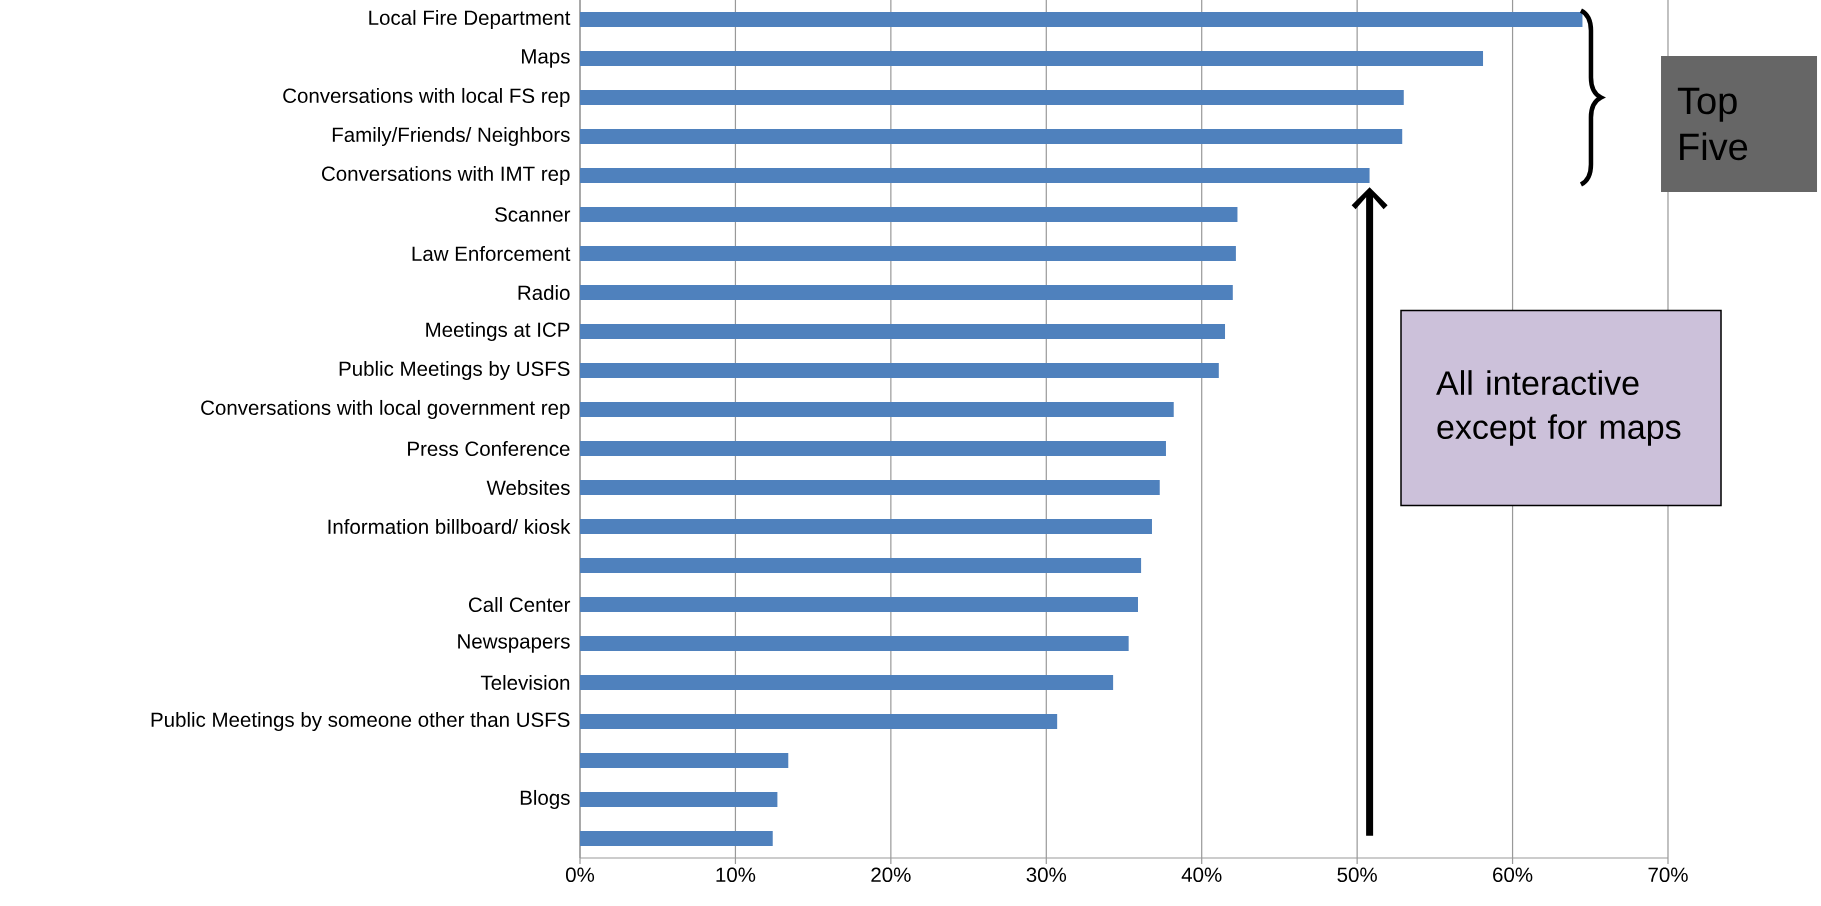  Describe the element at coordinates (1357, 875) in the screenshot. I see `x-tick-label: 50%` at that location.